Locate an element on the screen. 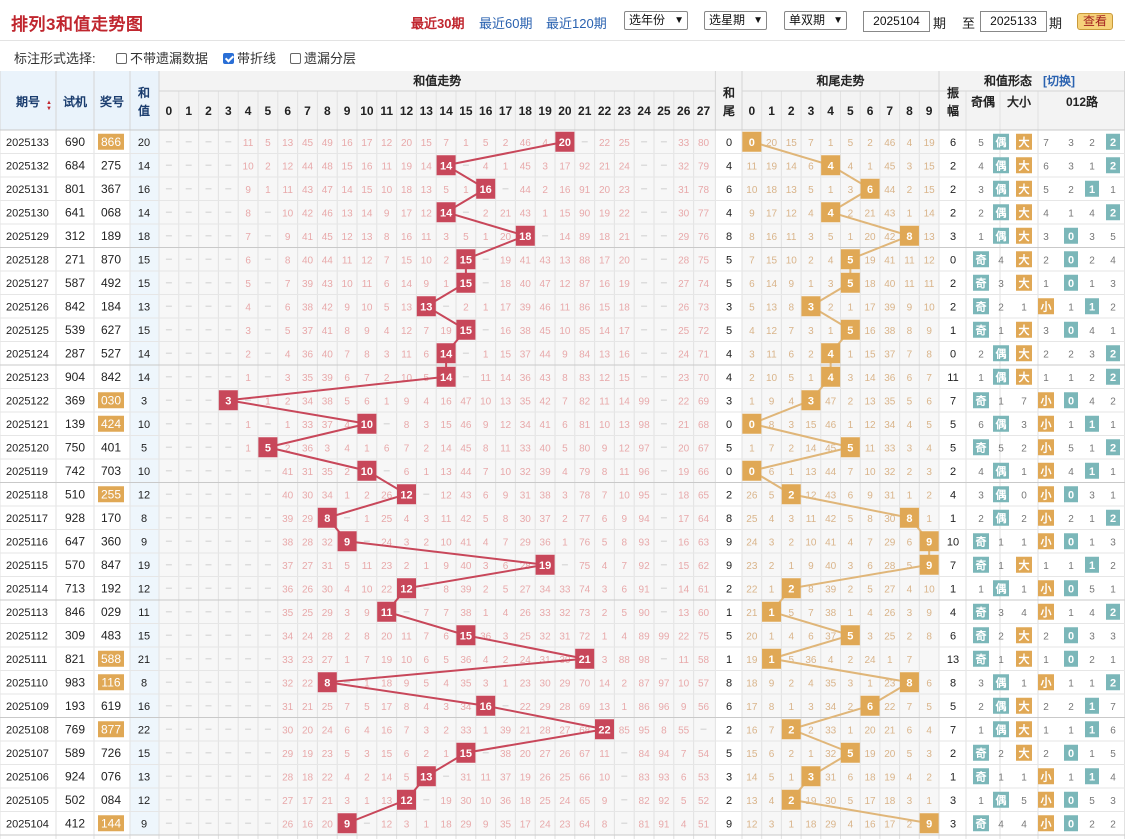 The image size is (1125, 839). tail-missing-value: 42 is located at coordinates (831, 519).